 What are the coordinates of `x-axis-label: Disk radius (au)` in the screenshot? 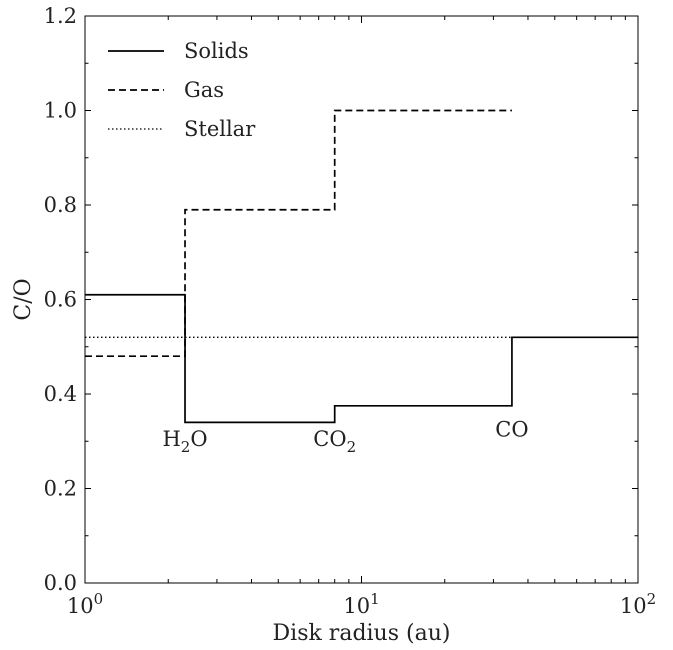 It's located at (362, 633).